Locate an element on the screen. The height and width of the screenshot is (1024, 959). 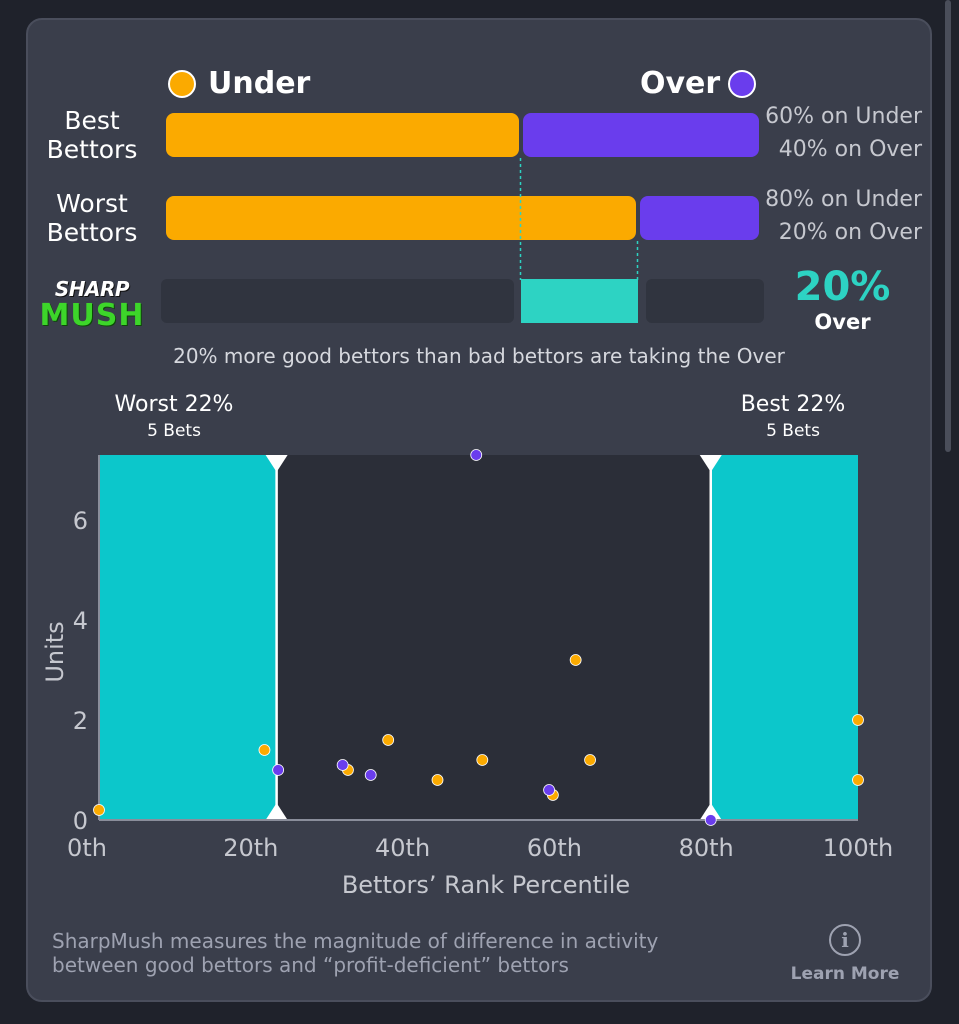
x-tick-label-40: 40th is located at coordinates (402, 848).